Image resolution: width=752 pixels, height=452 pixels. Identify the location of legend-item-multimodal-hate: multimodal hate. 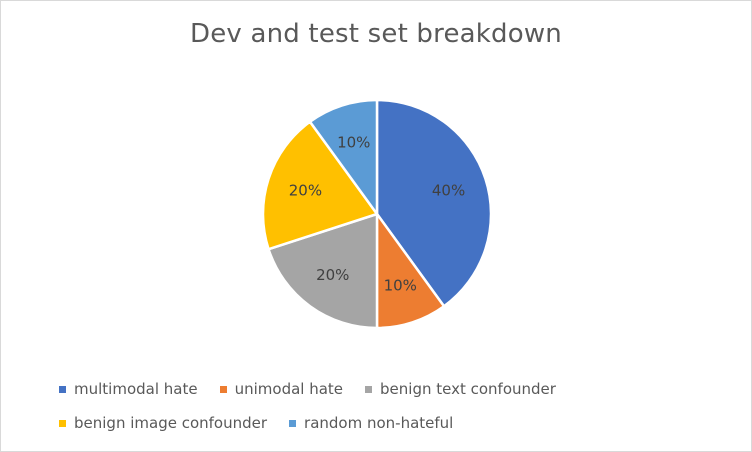
(128, 389).